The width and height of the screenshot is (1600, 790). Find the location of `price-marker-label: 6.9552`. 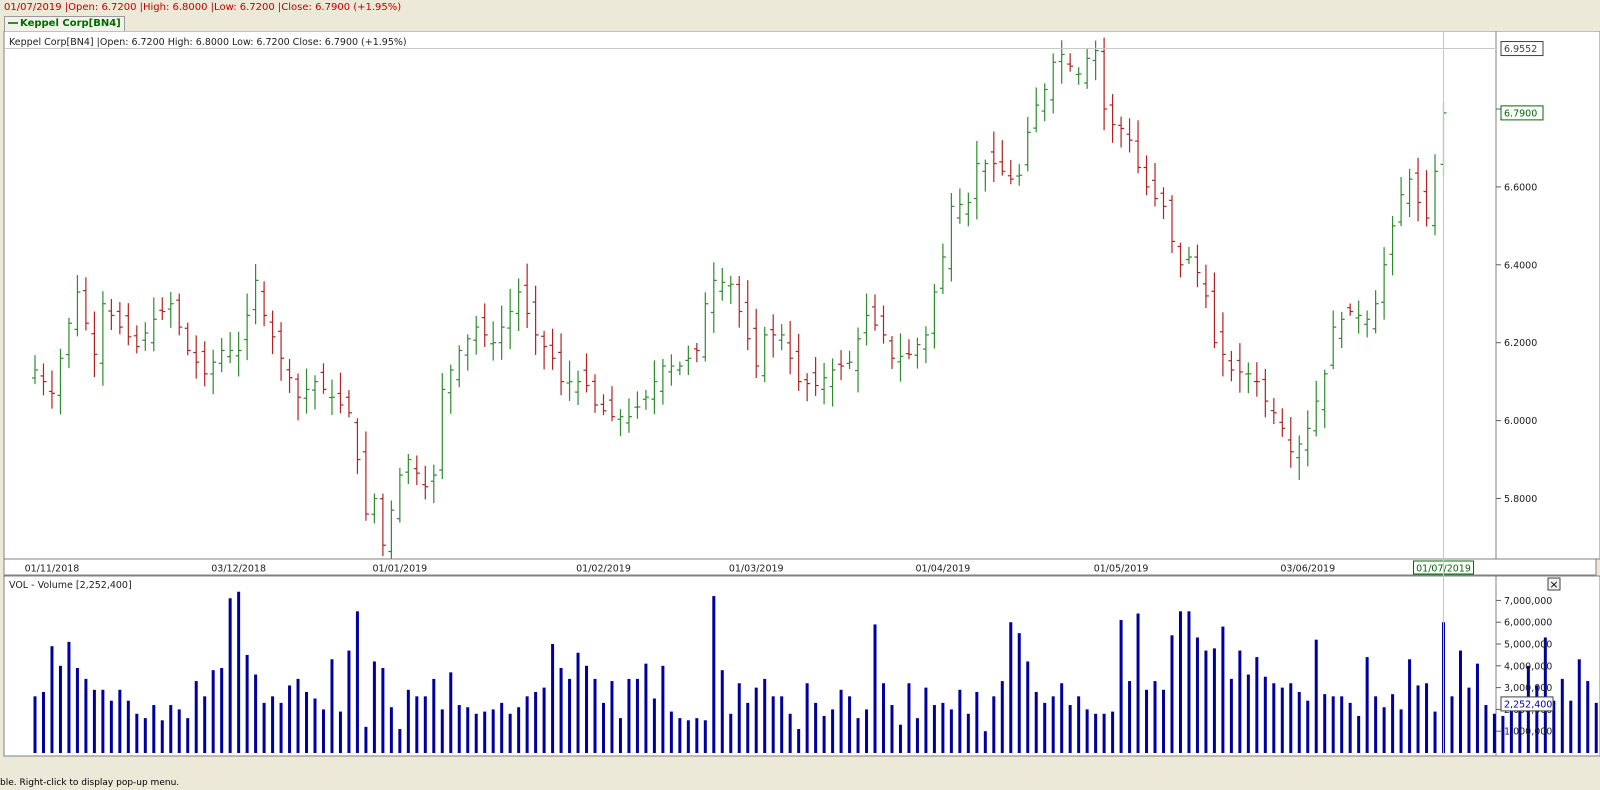

price-marker-label: 6.9552 is located at coordinates (1520, 49).